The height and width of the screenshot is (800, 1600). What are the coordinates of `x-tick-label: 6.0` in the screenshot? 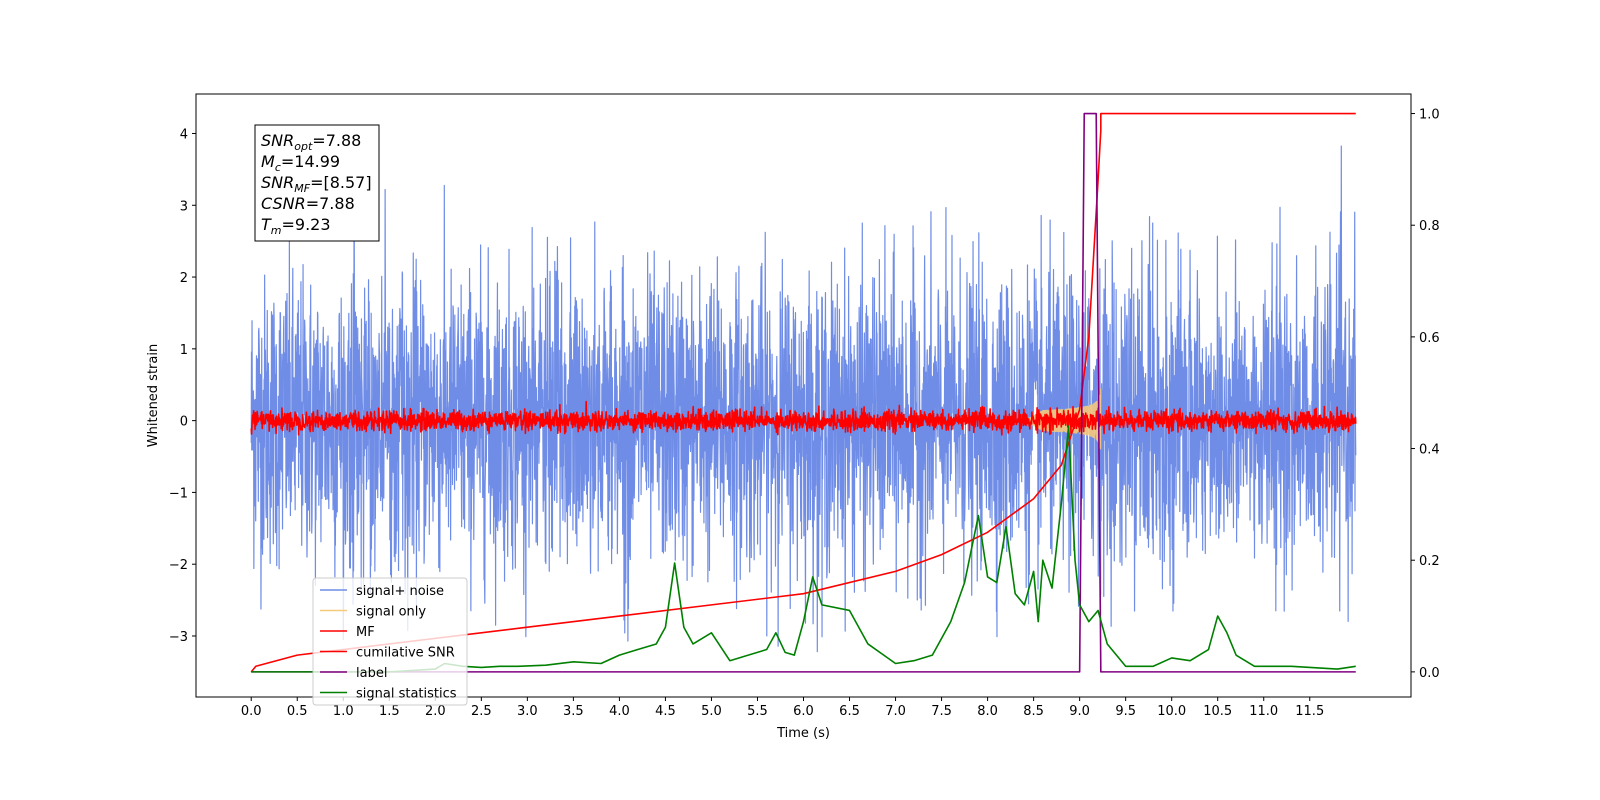 It's located at (803, 711).